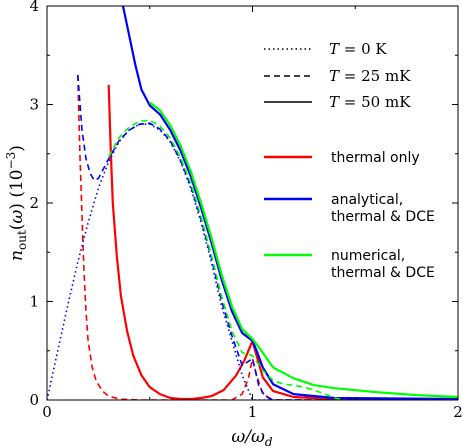 Image resolution: width=463 pixels, height=448 pixels. What do you see at coordinates (34, 400) in the screenshot?
I see `y-tick-label-0: 0` at bounding box center [34, 400].